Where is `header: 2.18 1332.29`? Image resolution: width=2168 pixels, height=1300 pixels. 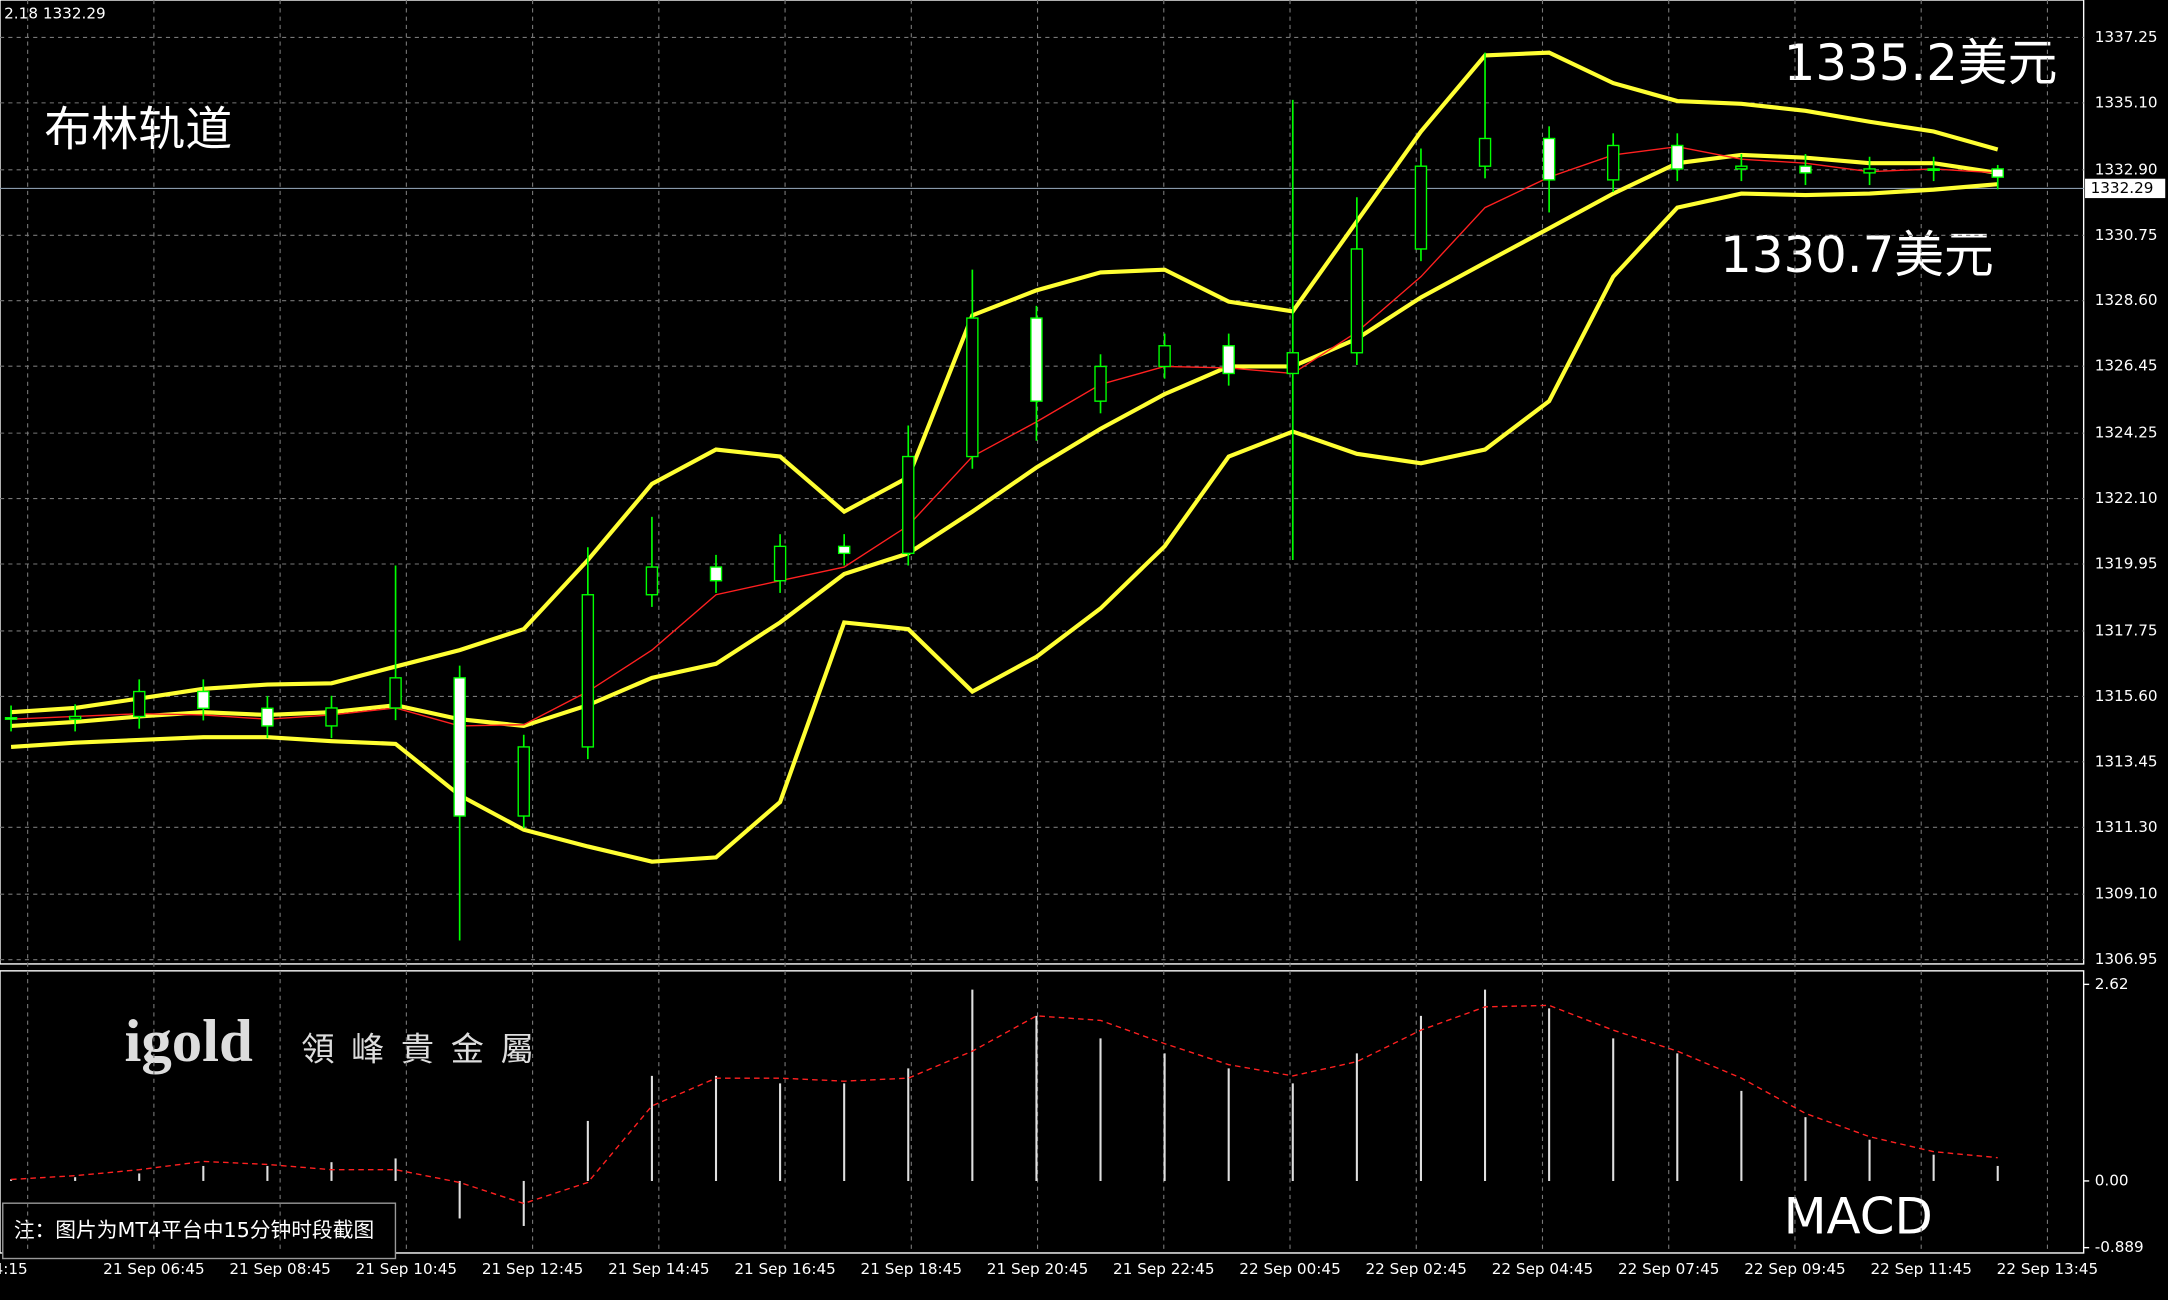 header: 2.18 1332.29 is located at coordinates (55, 13).